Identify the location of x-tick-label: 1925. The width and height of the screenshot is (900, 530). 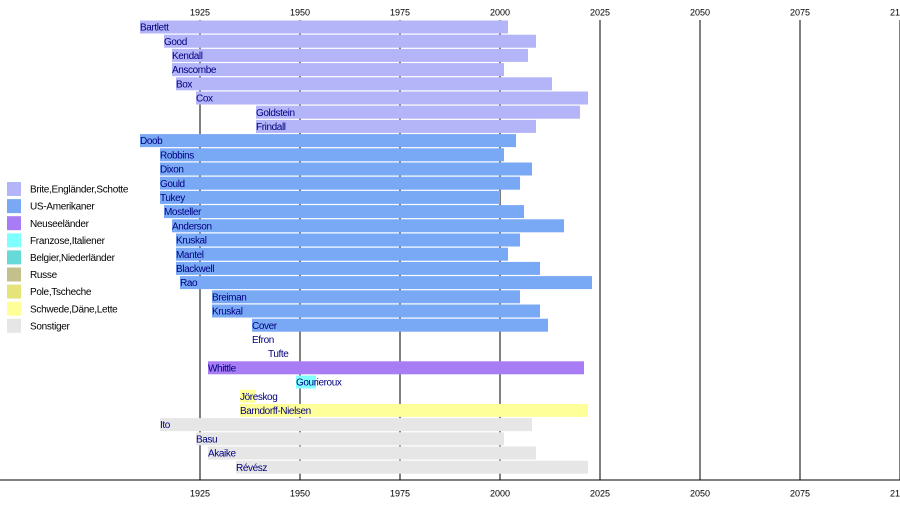
(200, 493).